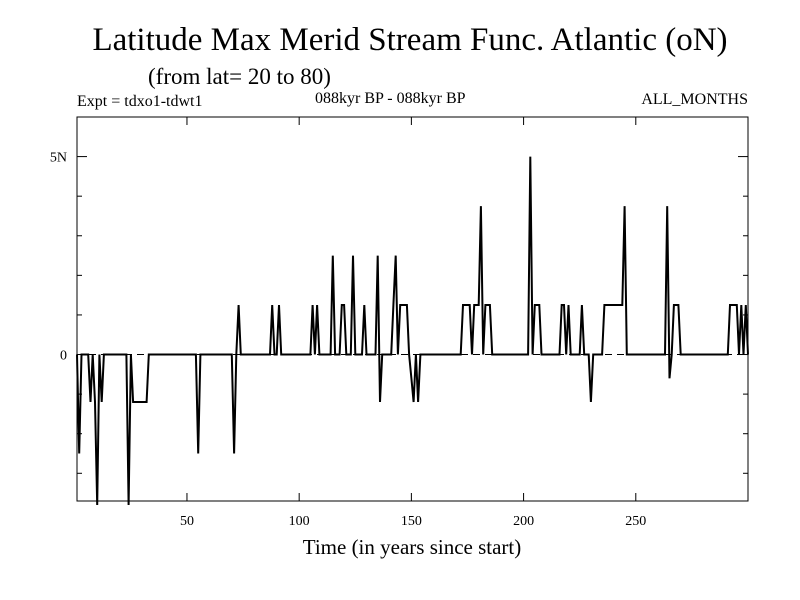  What do you see at coordinates (390, 98) in the screenshot?
I see `period-label: 088kyr BP - 088kyr BP` at bounding box center [390, 98].